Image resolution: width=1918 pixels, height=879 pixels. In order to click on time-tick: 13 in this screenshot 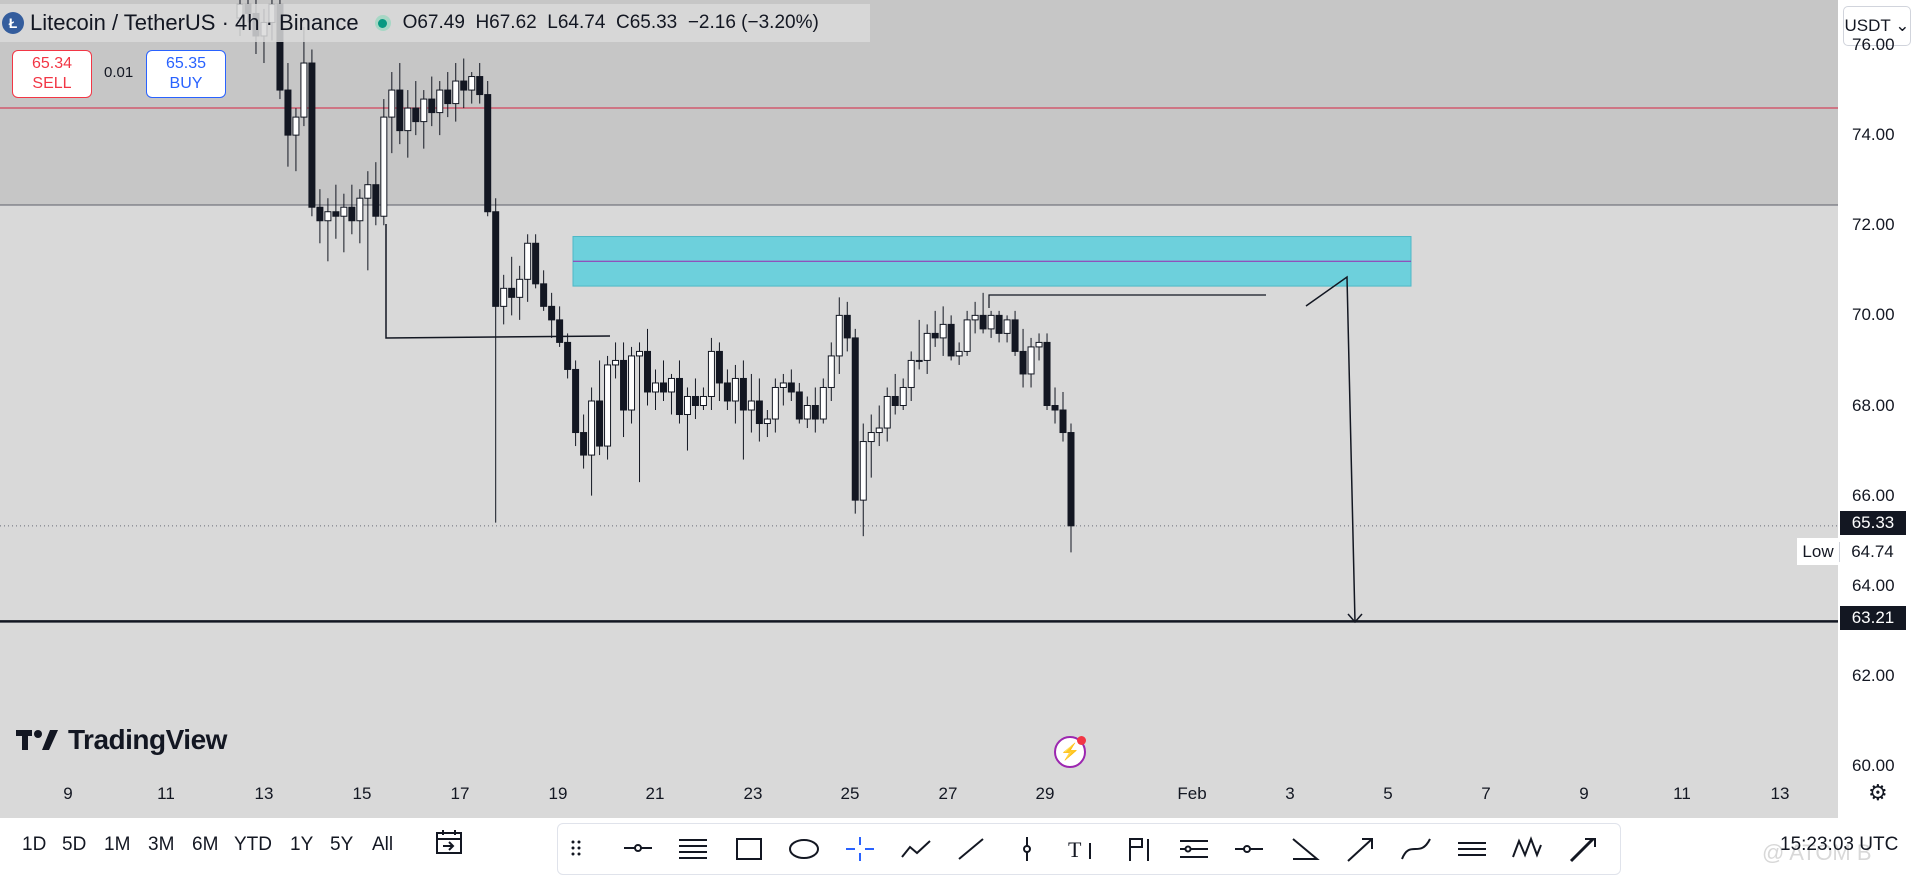, I will do `click(264, 793)`.